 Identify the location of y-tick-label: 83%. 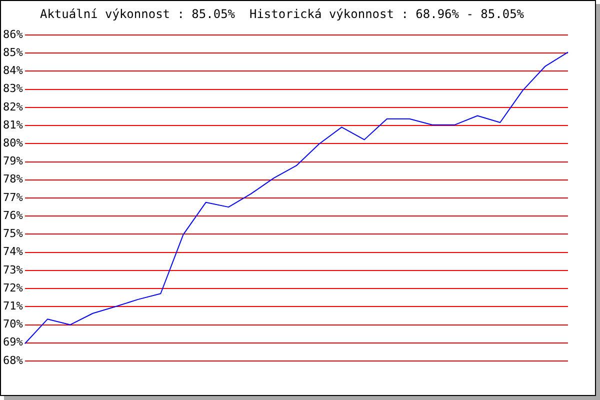
(13, 89).